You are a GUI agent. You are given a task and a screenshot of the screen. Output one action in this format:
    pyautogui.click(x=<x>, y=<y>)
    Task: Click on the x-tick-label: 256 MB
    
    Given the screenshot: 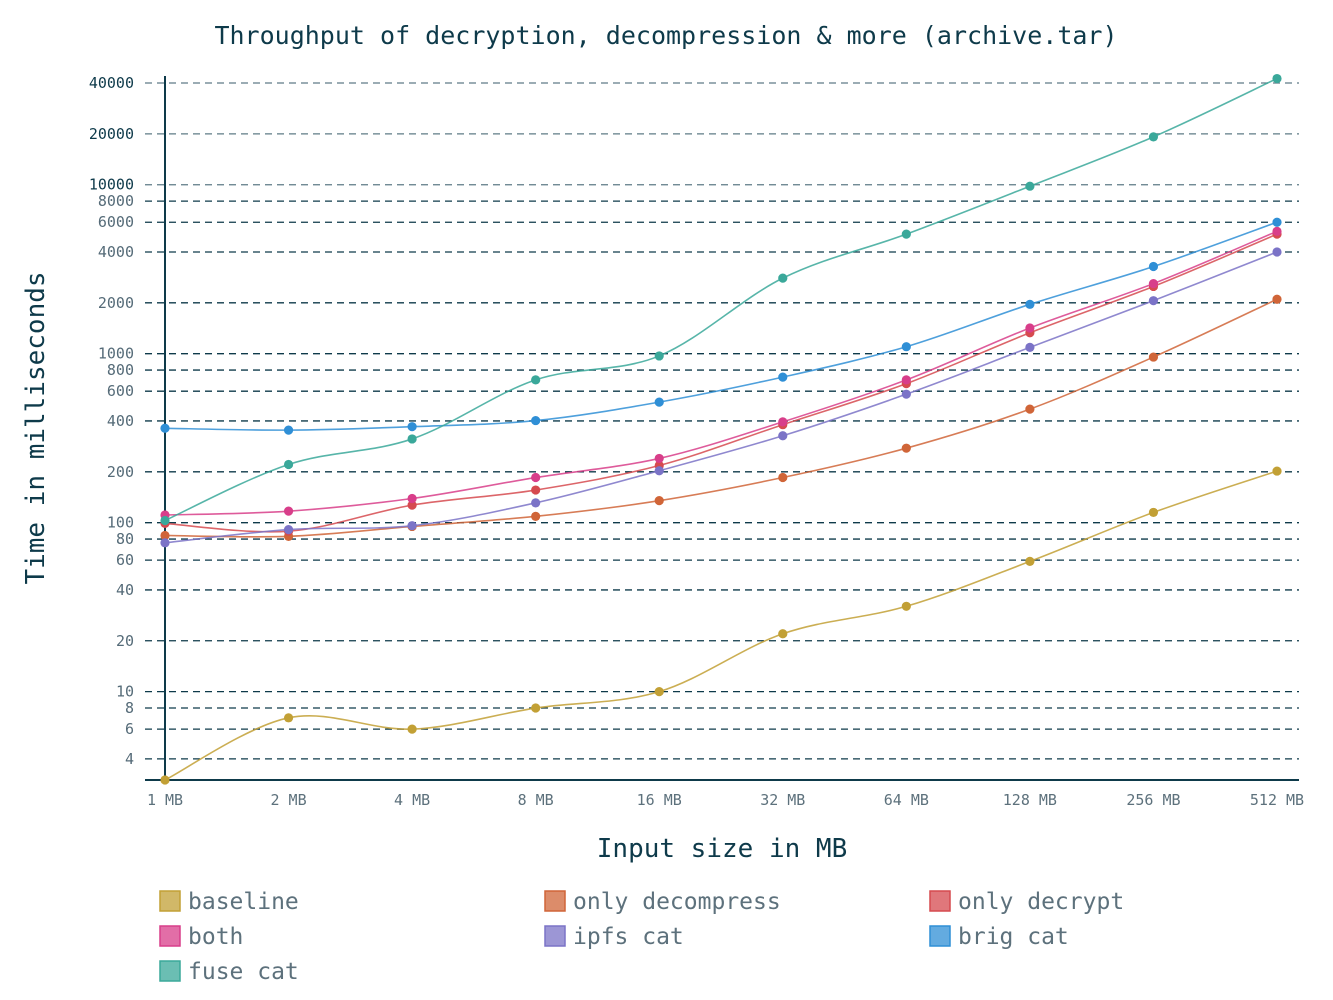 What is the action you would take?
    pyautogui.click(x=1153, y=800)
    